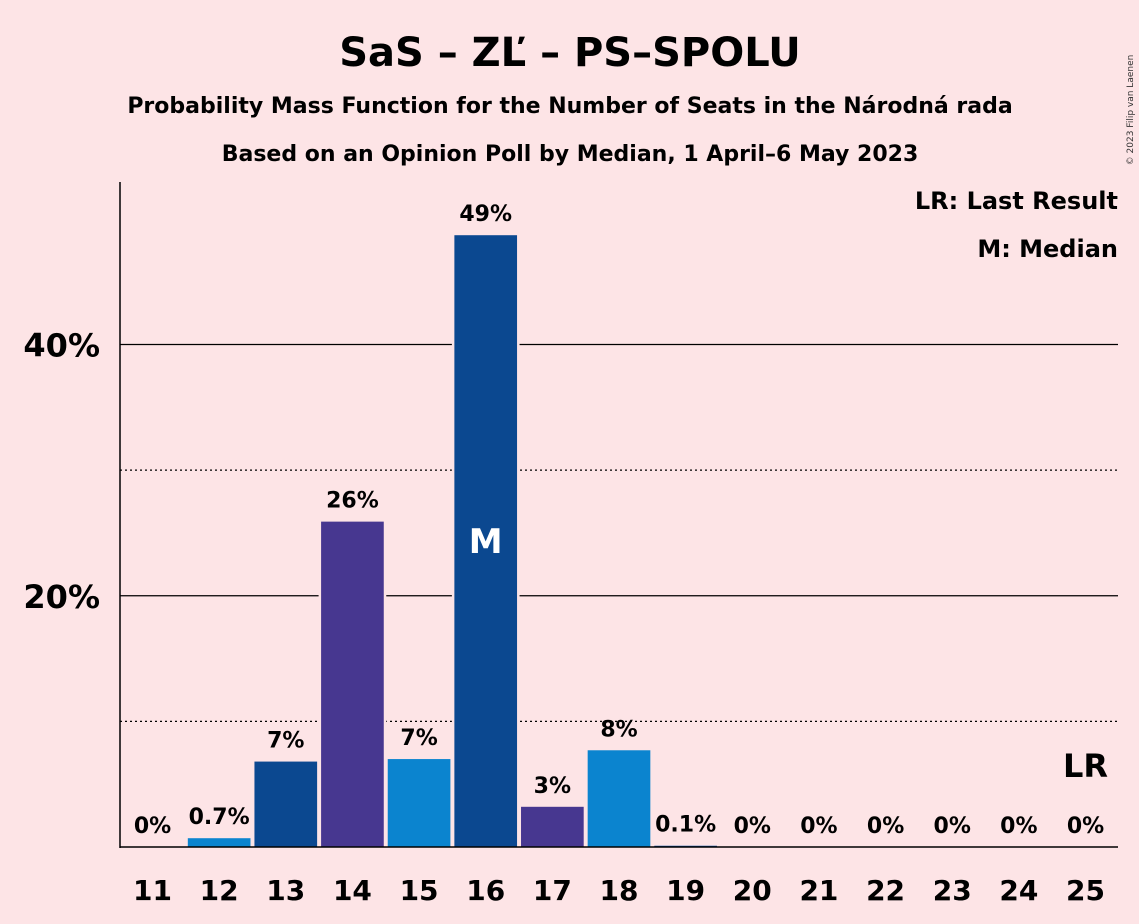 This screenshot has height=924, width=1139. What do you see at coordinates (152, 826) in the screenshot?
I see `data-label-11: 0%` at bounding box center [152, 826].